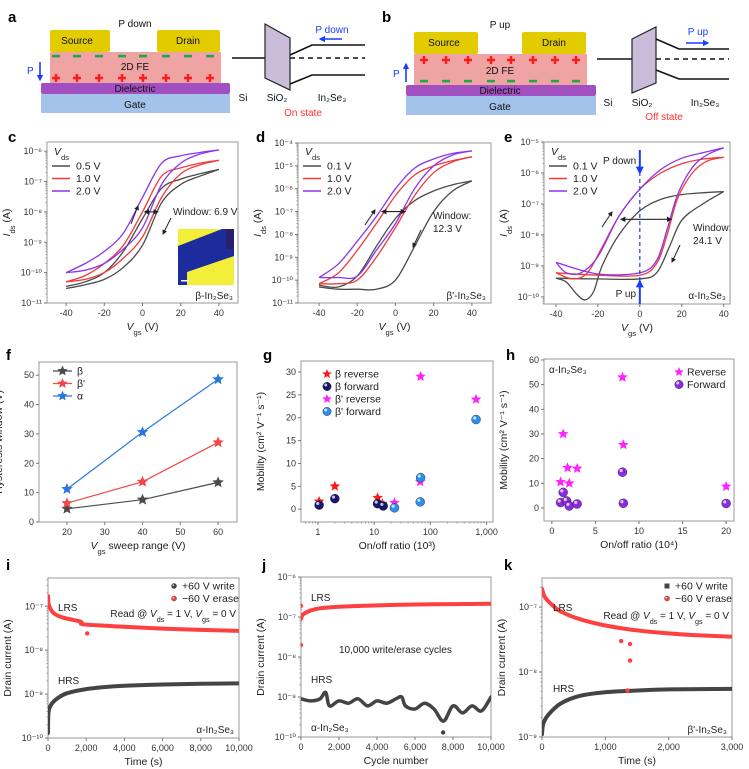  What do you see at coordinates (208, 587) in the screenshot?
I see `legend-label: +60 V write` at bounding box center [208, 587].